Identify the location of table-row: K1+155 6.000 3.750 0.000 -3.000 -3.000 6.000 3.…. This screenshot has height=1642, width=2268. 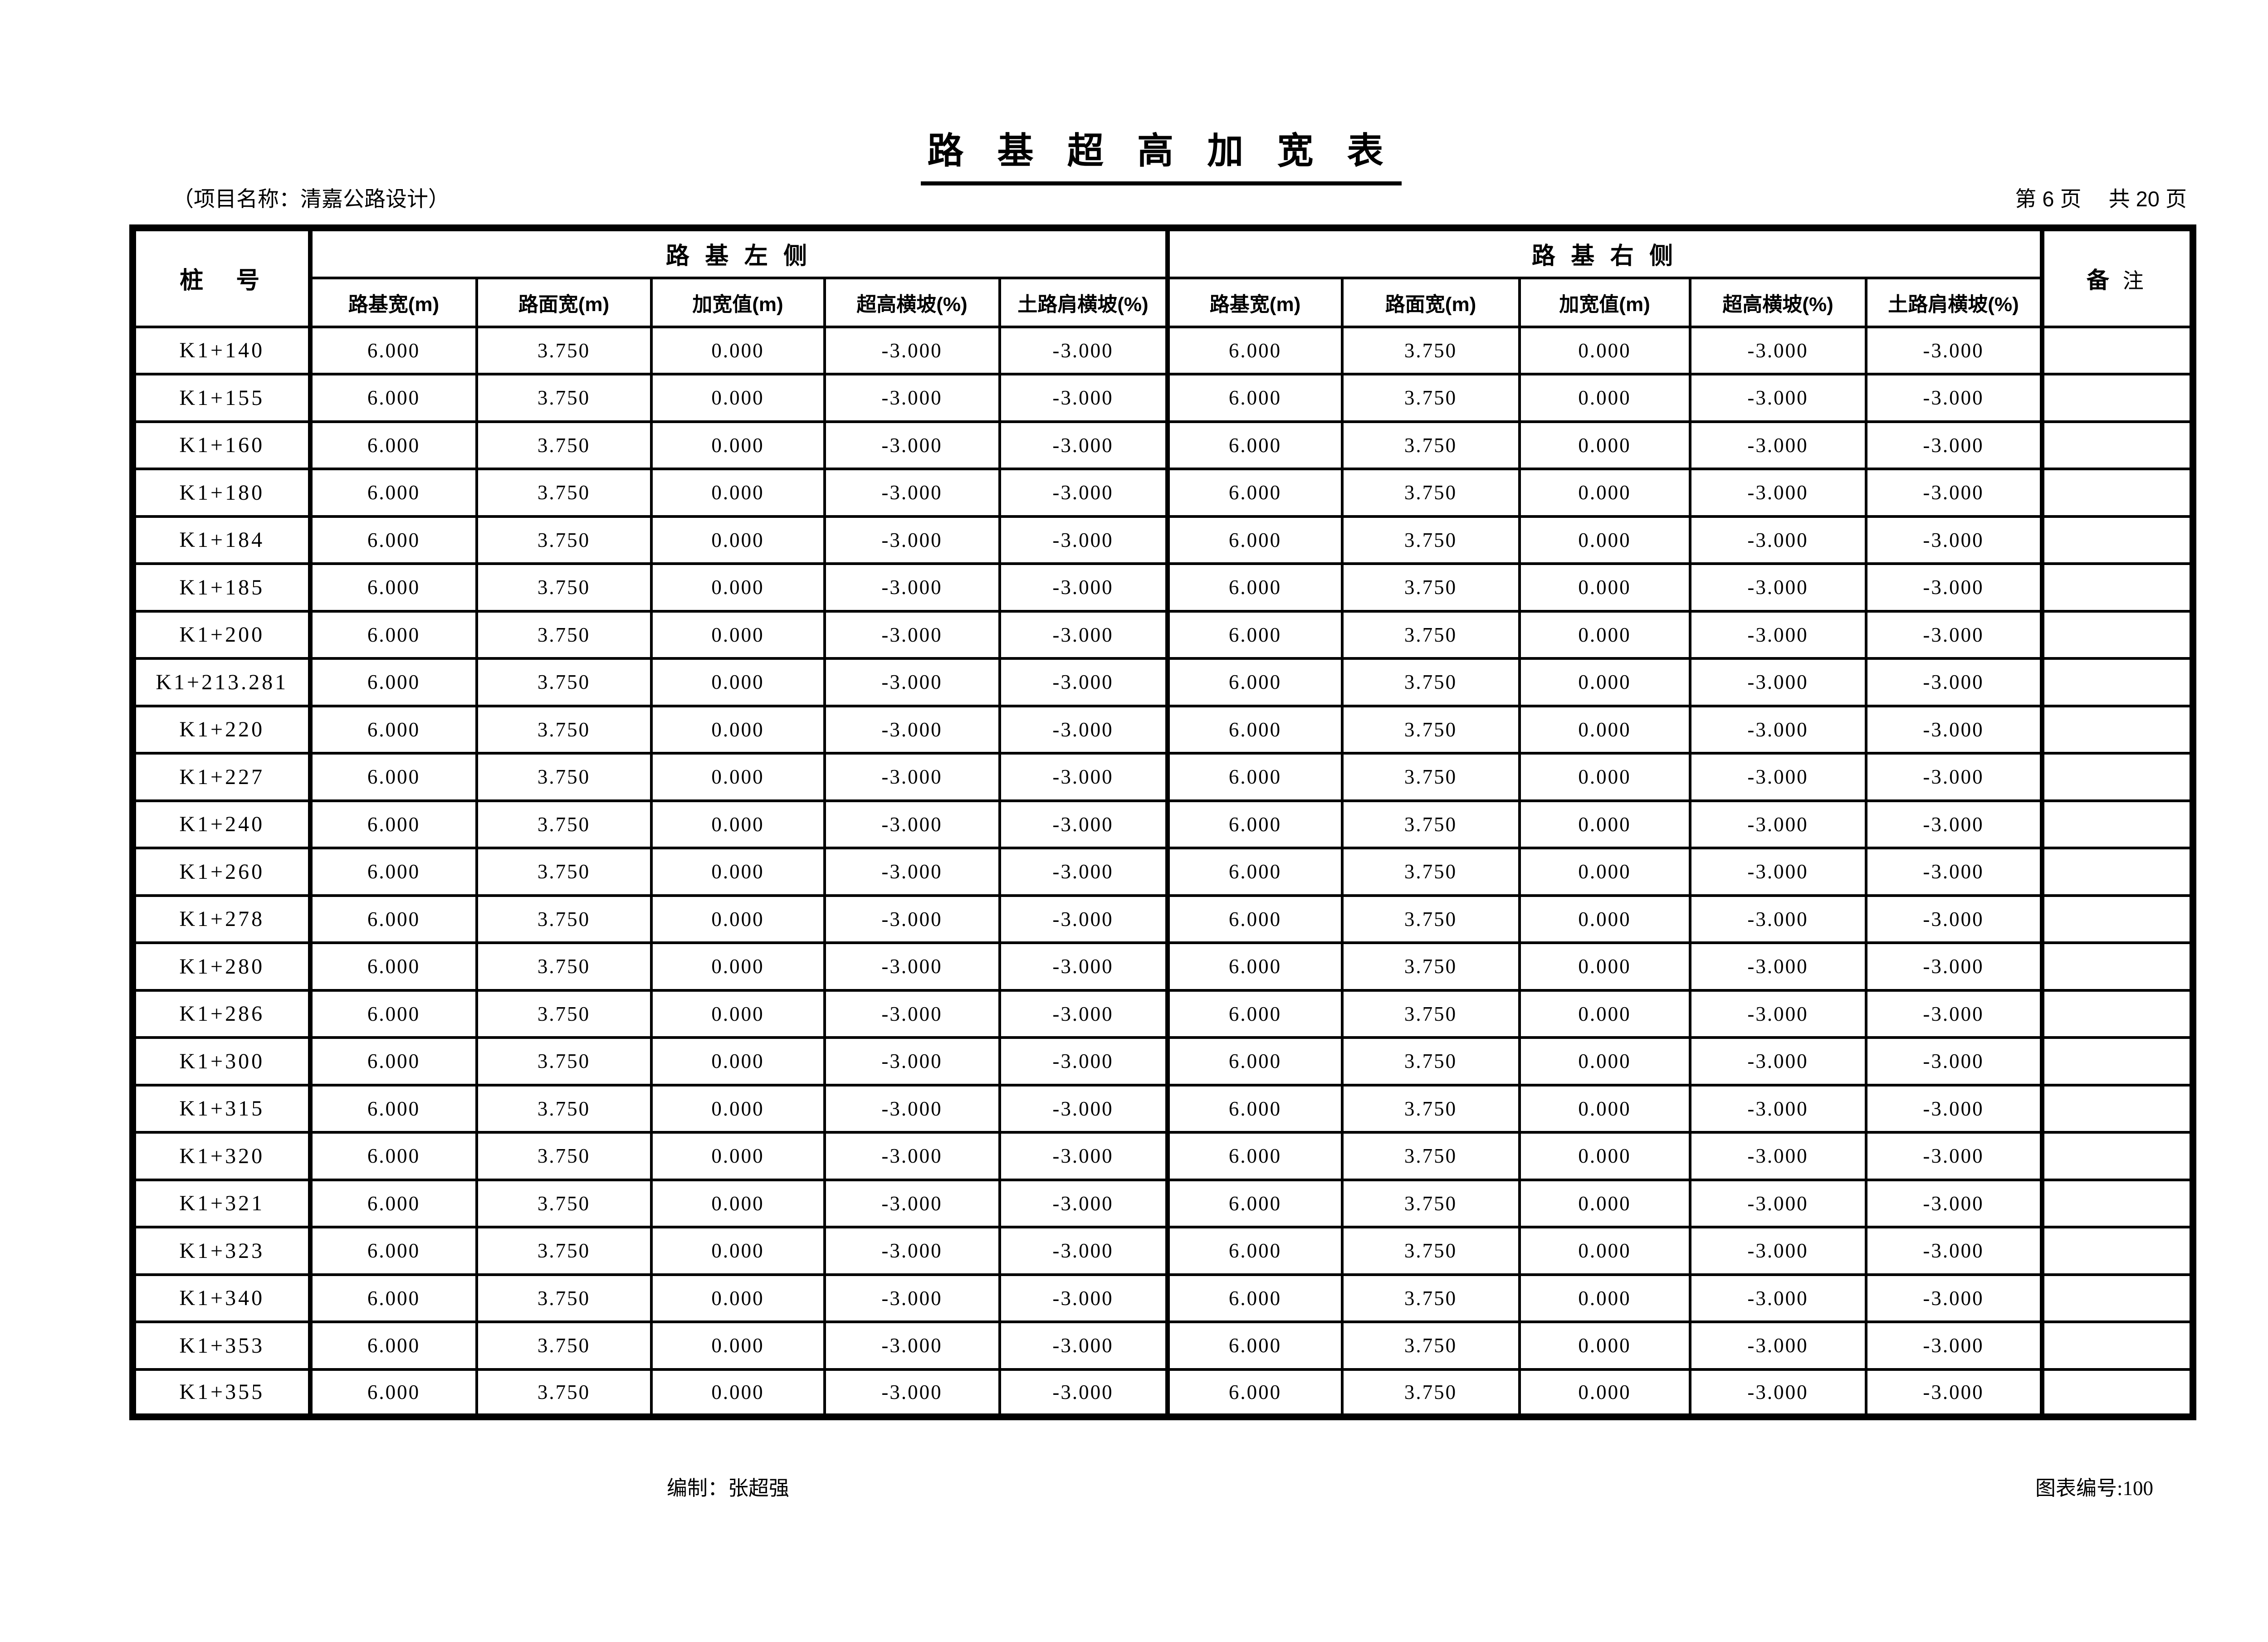
(1163, 398).